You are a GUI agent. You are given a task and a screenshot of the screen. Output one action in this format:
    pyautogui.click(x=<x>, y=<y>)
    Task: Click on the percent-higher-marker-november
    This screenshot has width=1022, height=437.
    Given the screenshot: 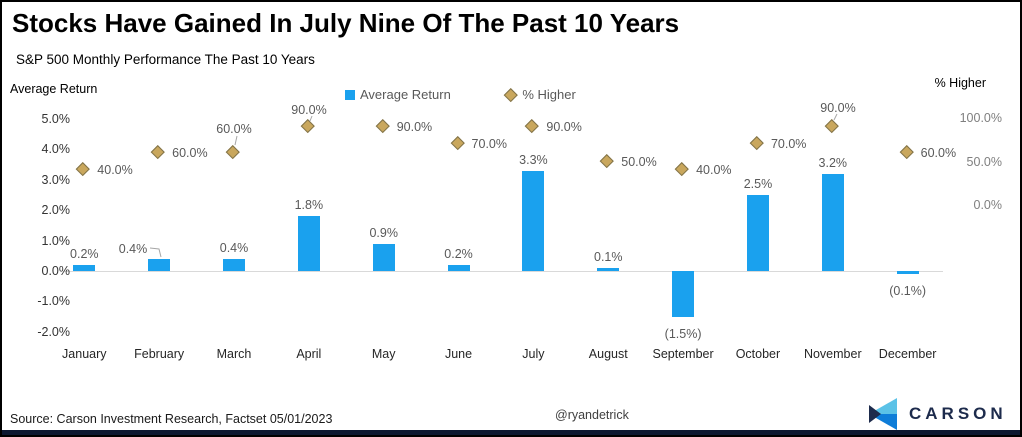 What is the action you would take?
    pyautogui.click(x=831, y=125)
    